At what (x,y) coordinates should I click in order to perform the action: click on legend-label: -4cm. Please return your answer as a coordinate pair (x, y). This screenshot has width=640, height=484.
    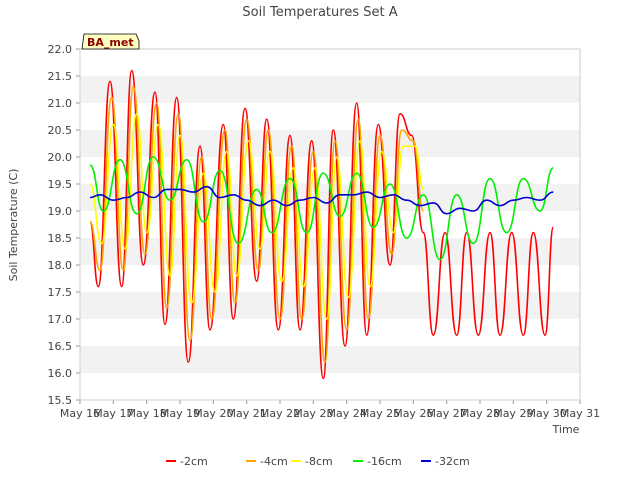
    Looking at the image, I should click on (274, 461).